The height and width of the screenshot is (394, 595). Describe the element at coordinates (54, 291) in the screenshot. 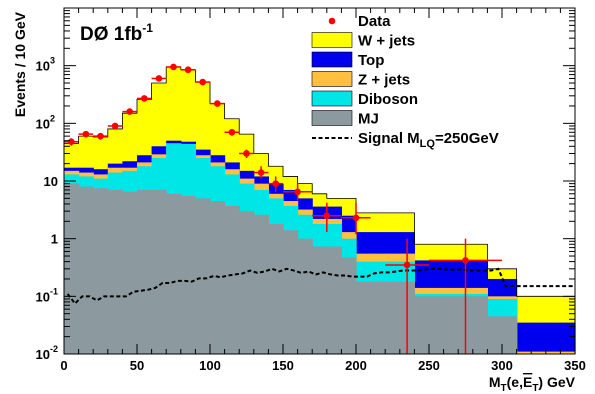

I see `y-tick-exponent: -1` at that location.